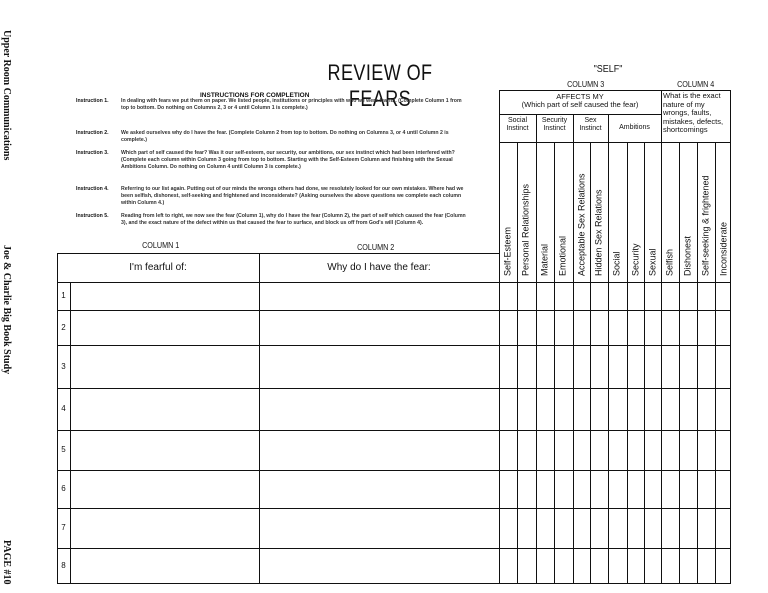 The height and width of the screenshot is (593, 768). Describe the element at coordinates (92, 153) in the screenshot. I see `instruction-label: Instruction 3.` at that location.